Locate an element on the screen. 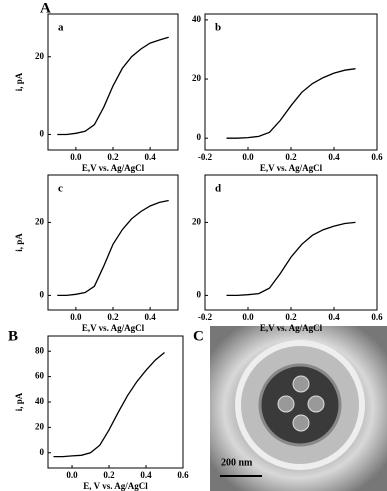 The height and width of the screenshot is (491, 387). chart-title: c is located at coordinates (60, 189).